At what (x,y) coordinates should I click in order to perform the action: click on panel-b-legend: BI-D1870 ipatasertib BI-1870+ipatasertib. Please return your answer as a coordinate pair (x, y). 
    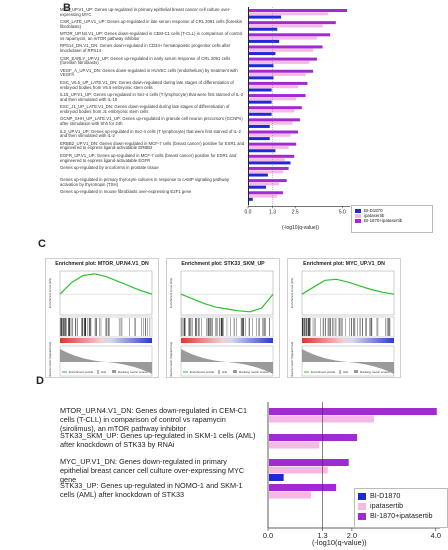
    Looking at the image, I should click on (392, 219).